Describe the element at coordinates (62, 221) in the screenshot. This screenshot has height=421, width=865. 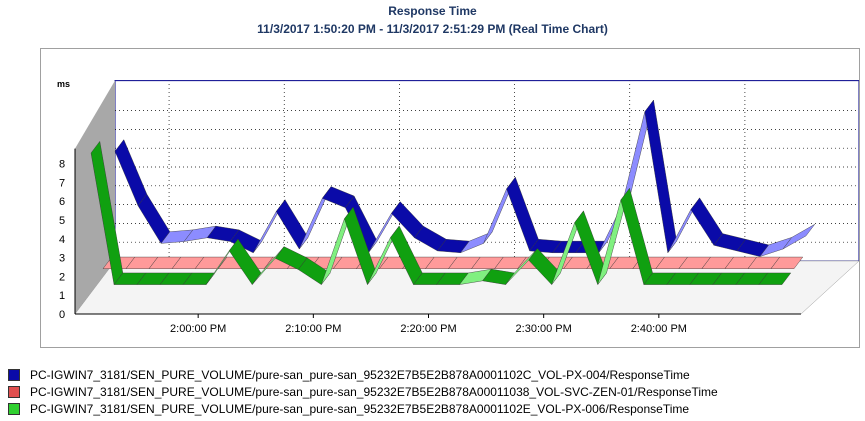
I see `y-tick-label: 5` at that location.